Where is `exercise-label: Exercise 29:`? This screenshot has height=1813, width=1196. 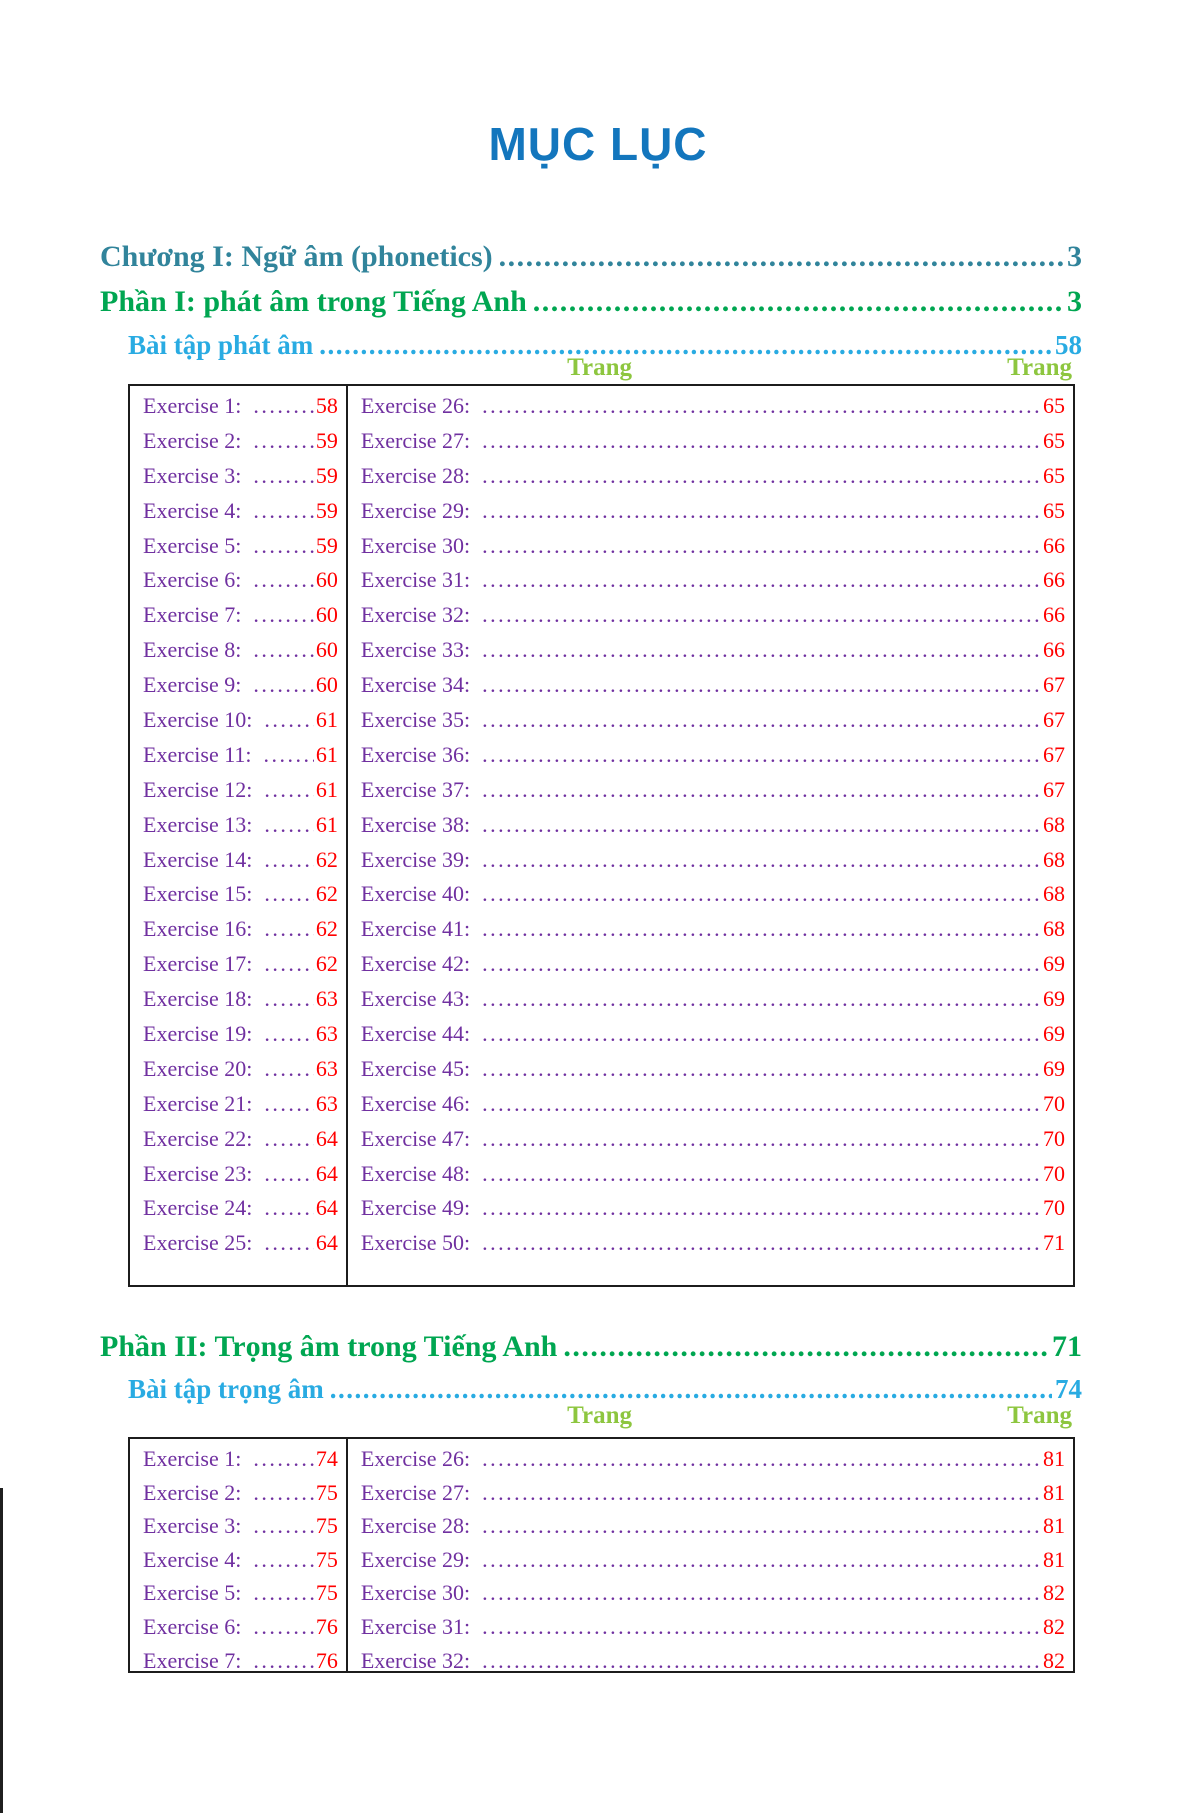
exercise-label: Exercise 29: is located at coordinates (415, 510).